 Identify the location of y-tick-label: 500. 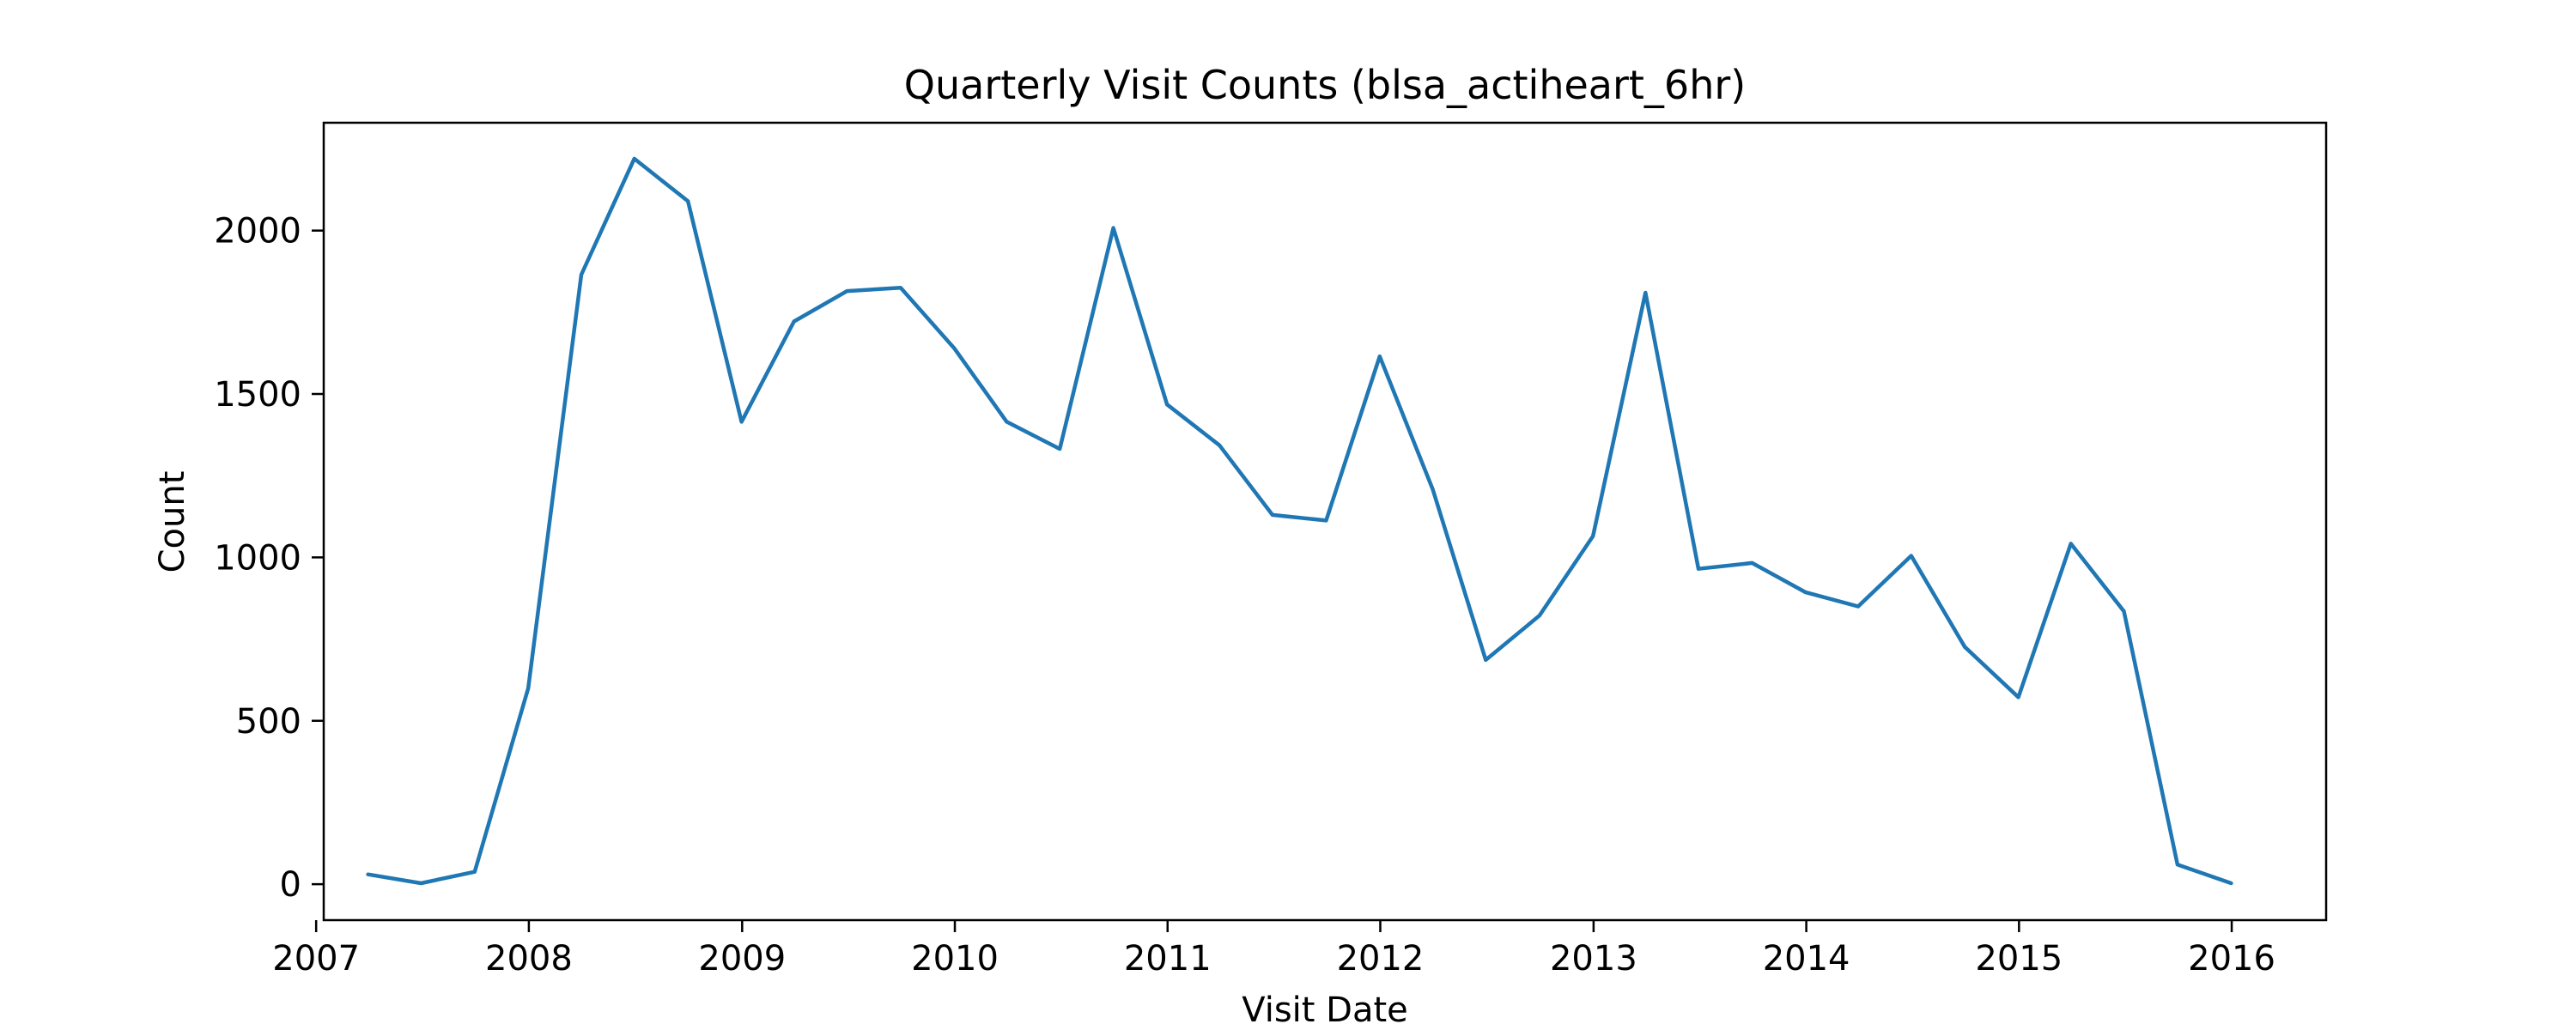
(269, 722).